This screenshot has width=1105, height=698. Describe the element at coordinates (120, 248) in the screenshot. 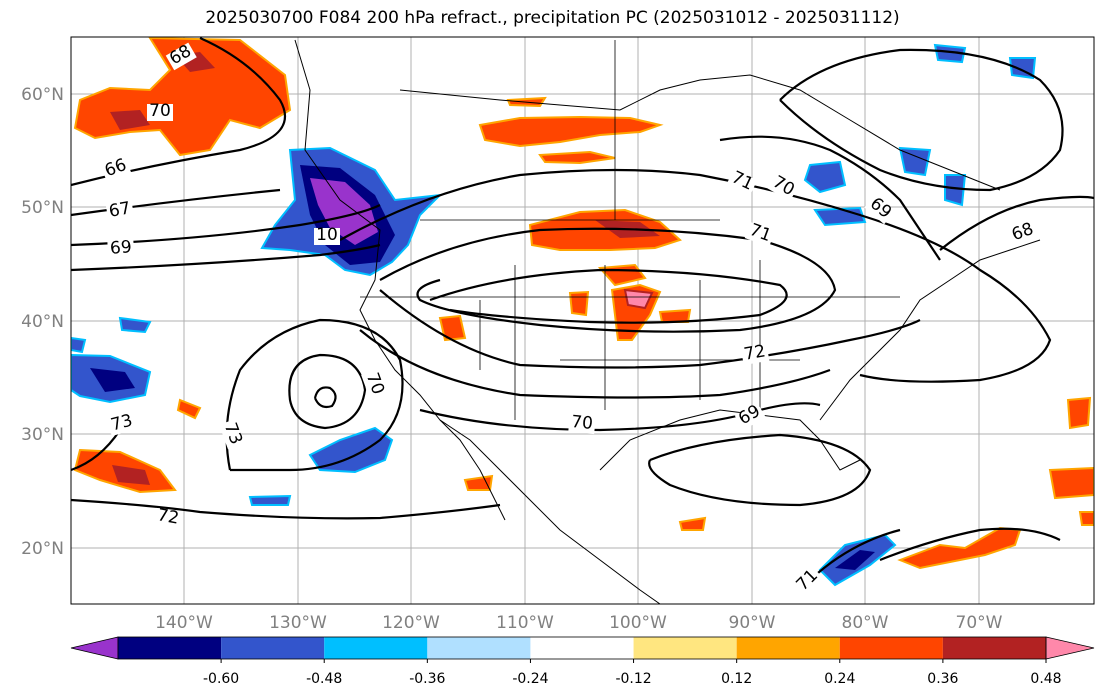

I see `contour-label: 69` at that location.